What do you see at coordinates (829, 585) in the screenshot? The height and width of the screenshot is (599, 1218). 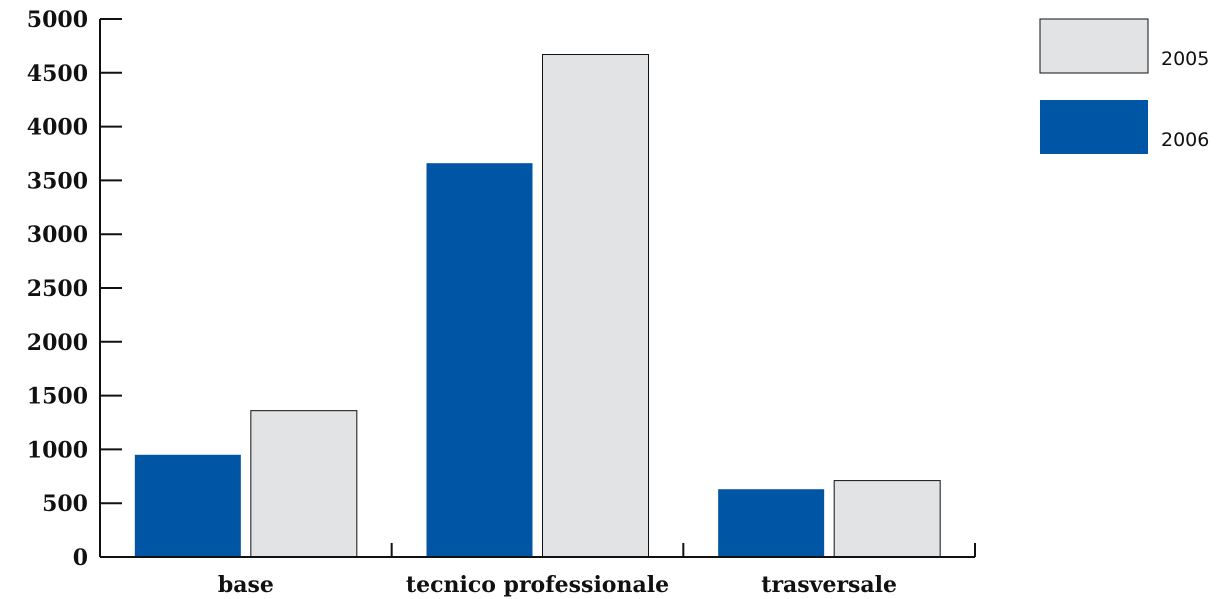 I see `x-category-label: trasversale` at bounding box center [829, 585].